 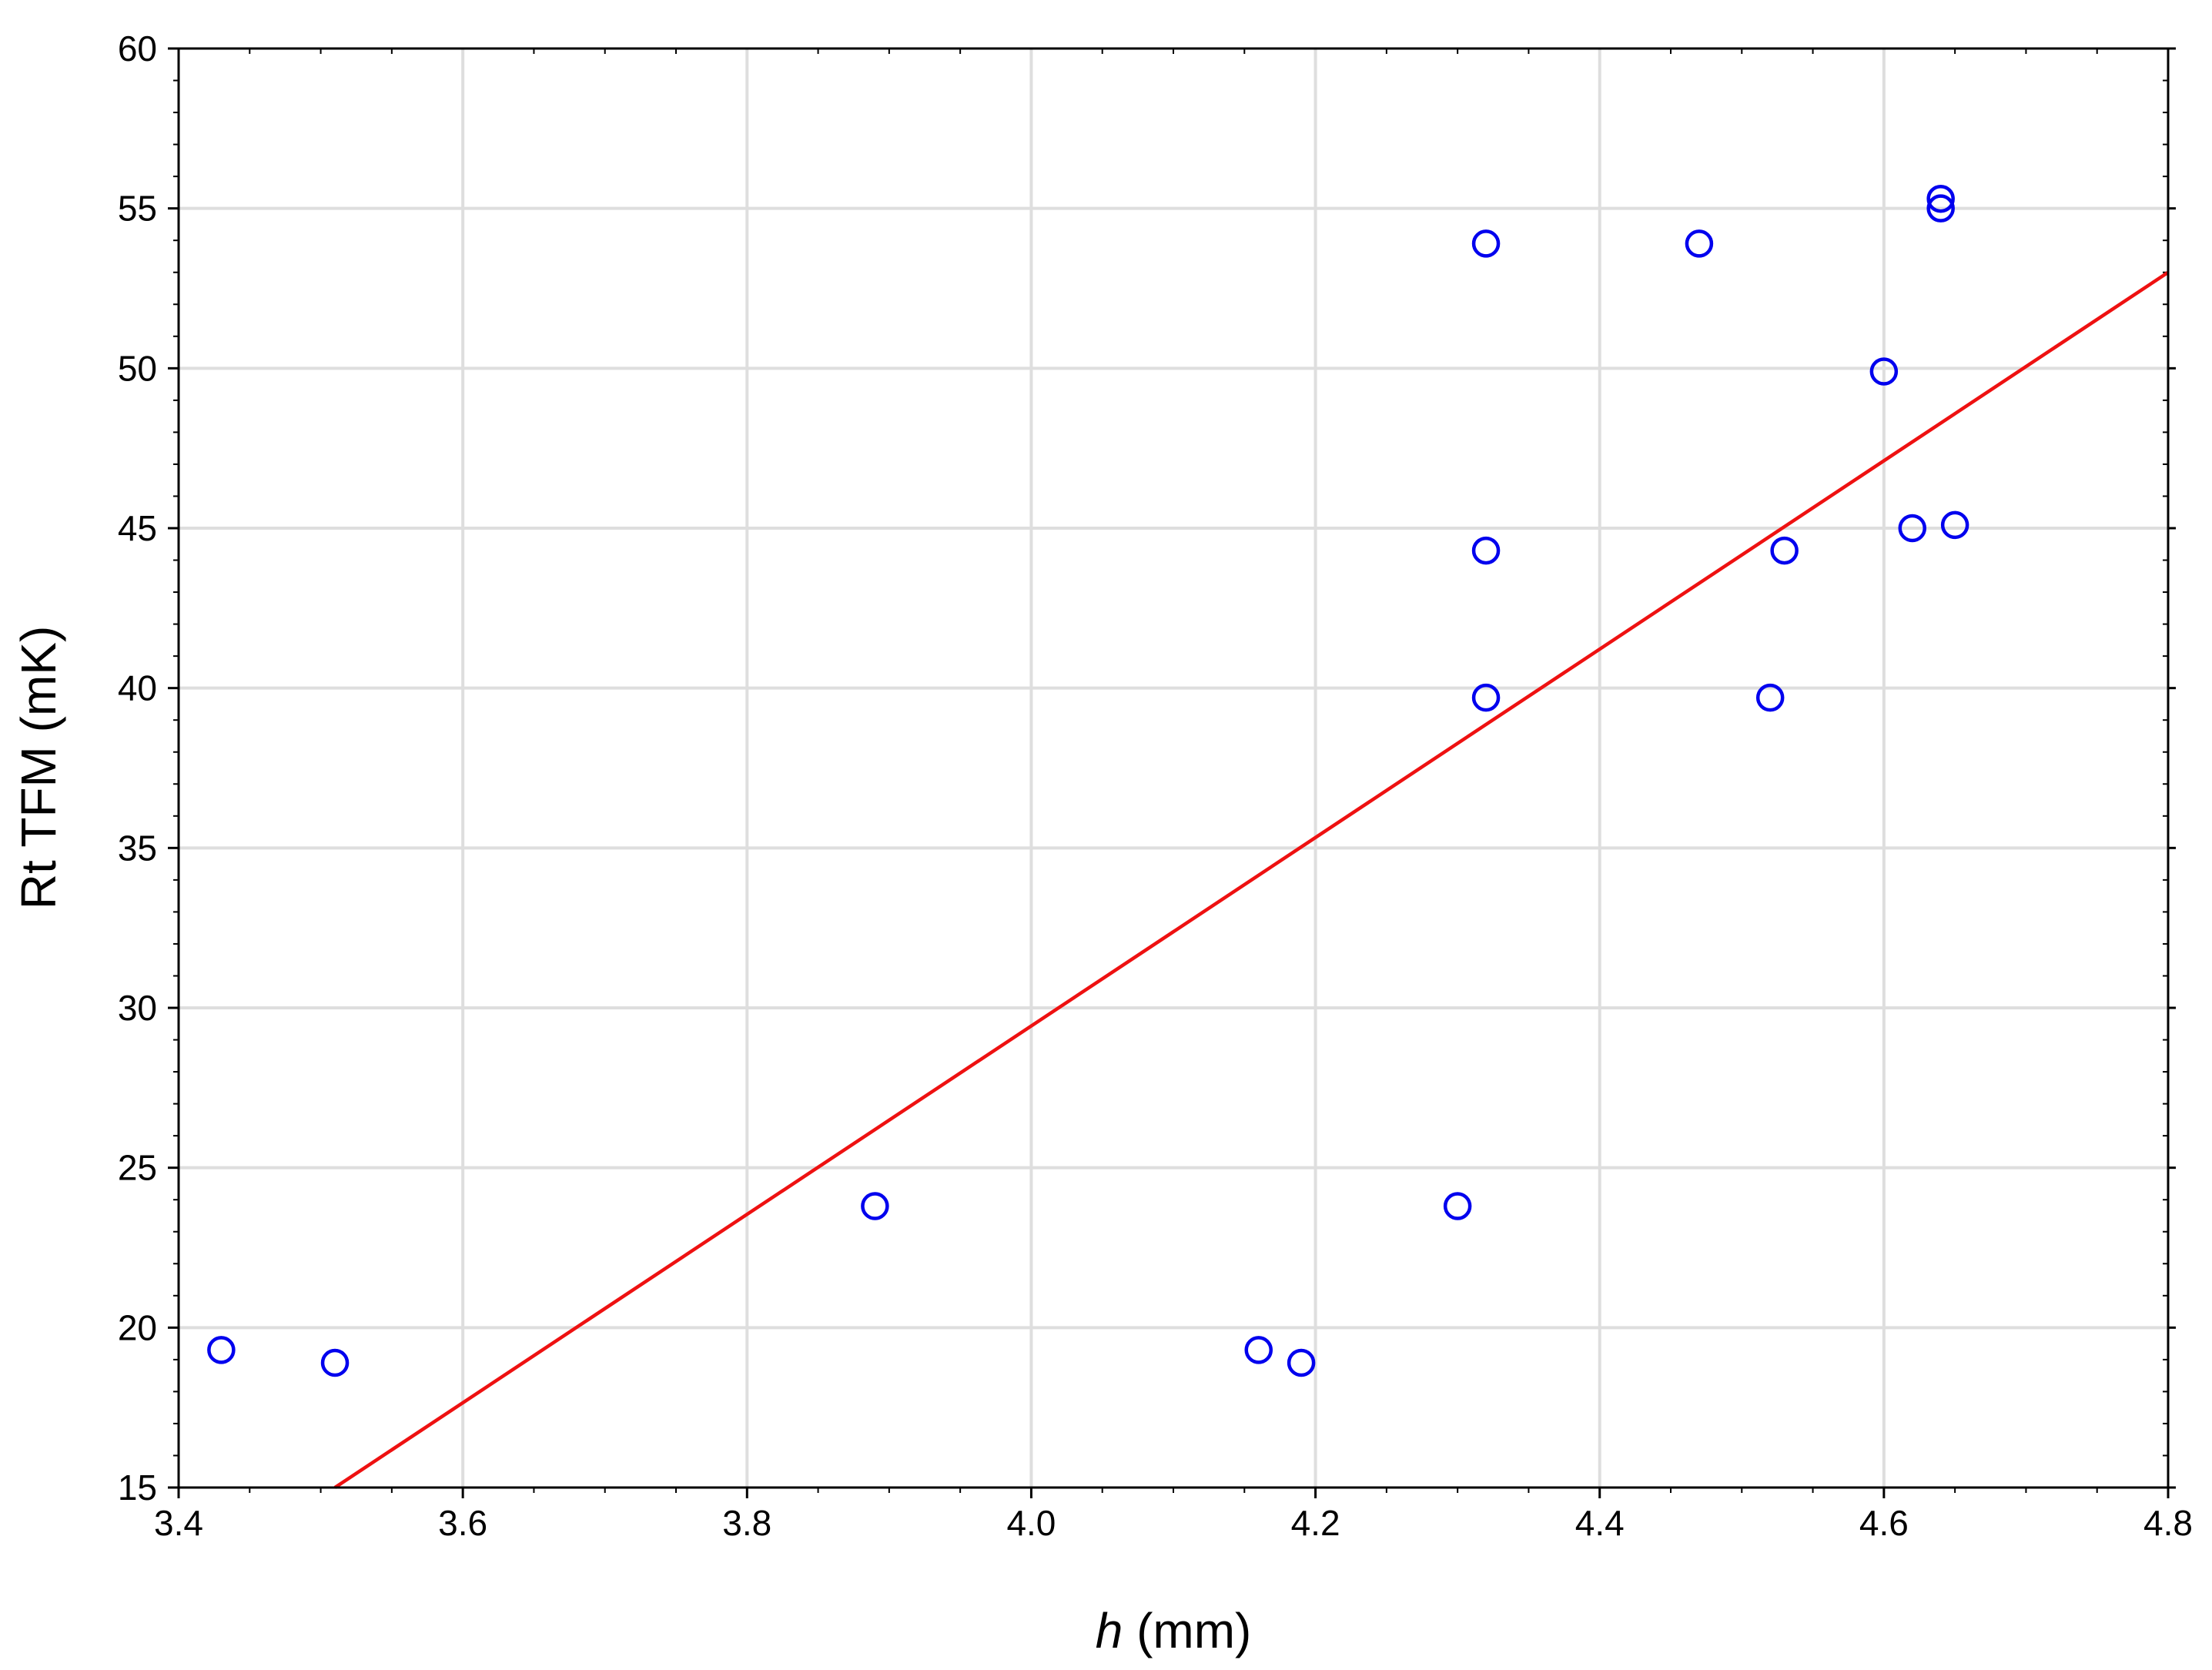 What do you see at coordinates (137, 848) in the screenshot?
I see `y-tick-label: 35` at bounding box center [137, 848].